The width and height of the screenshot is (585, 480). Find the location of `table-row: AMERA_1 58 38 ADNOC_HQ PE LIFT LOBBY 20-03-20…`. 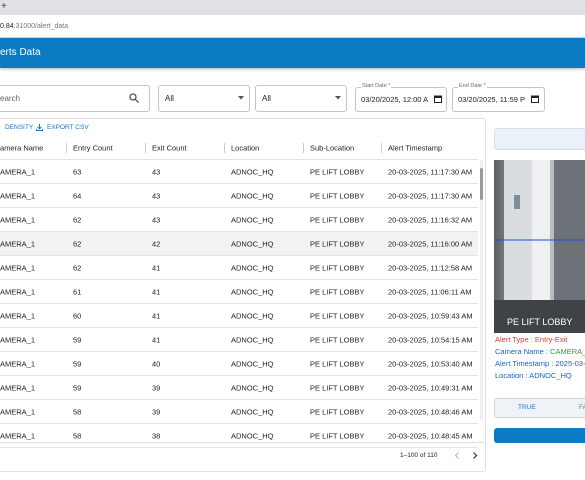

table-row: AMERA_1 58 38 ADNOC_HQ PE LIFT LOBBY 20-03-20… is located at coordinates (239, 436).